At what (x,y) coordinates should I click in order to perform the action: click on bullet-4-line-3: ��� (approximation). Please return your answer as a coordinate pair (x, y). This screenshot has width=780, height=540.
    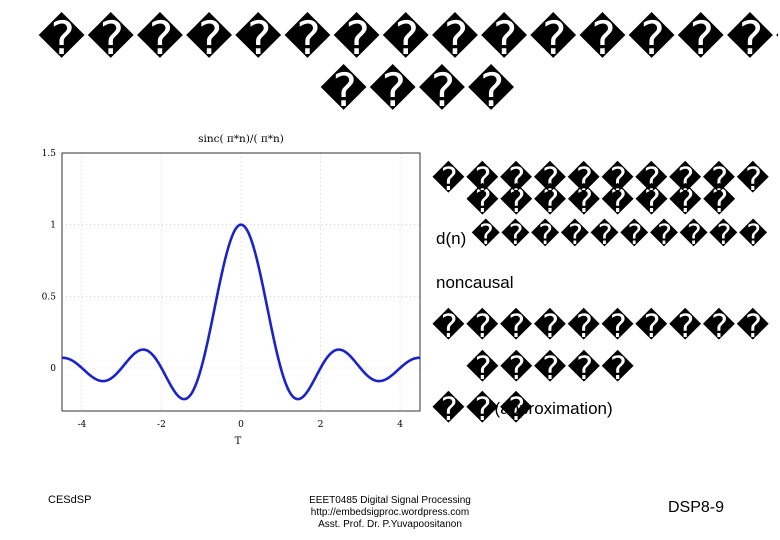
    Looking at the image, I should click on (522, 409).